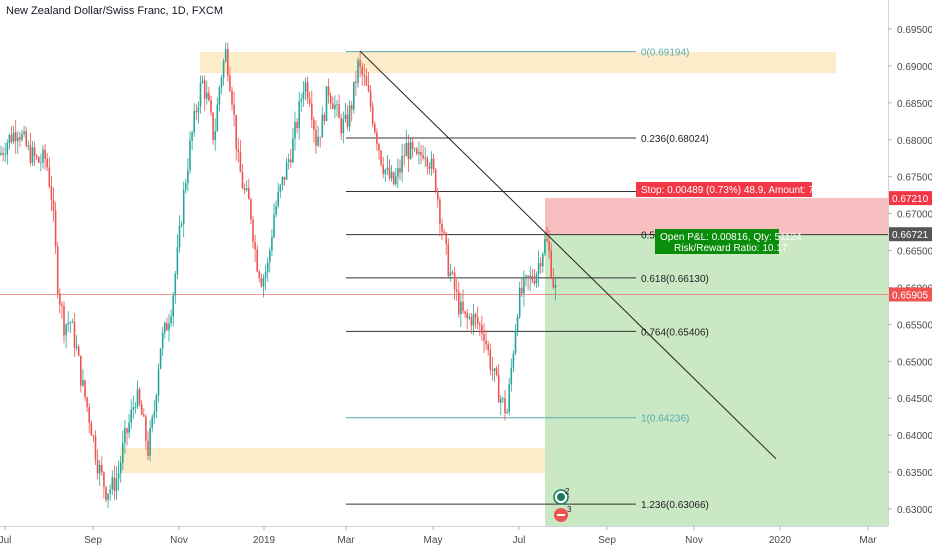 The height and width of the screenshot is (550, 932). I want to click on price-tag-current, so click(910, 294).